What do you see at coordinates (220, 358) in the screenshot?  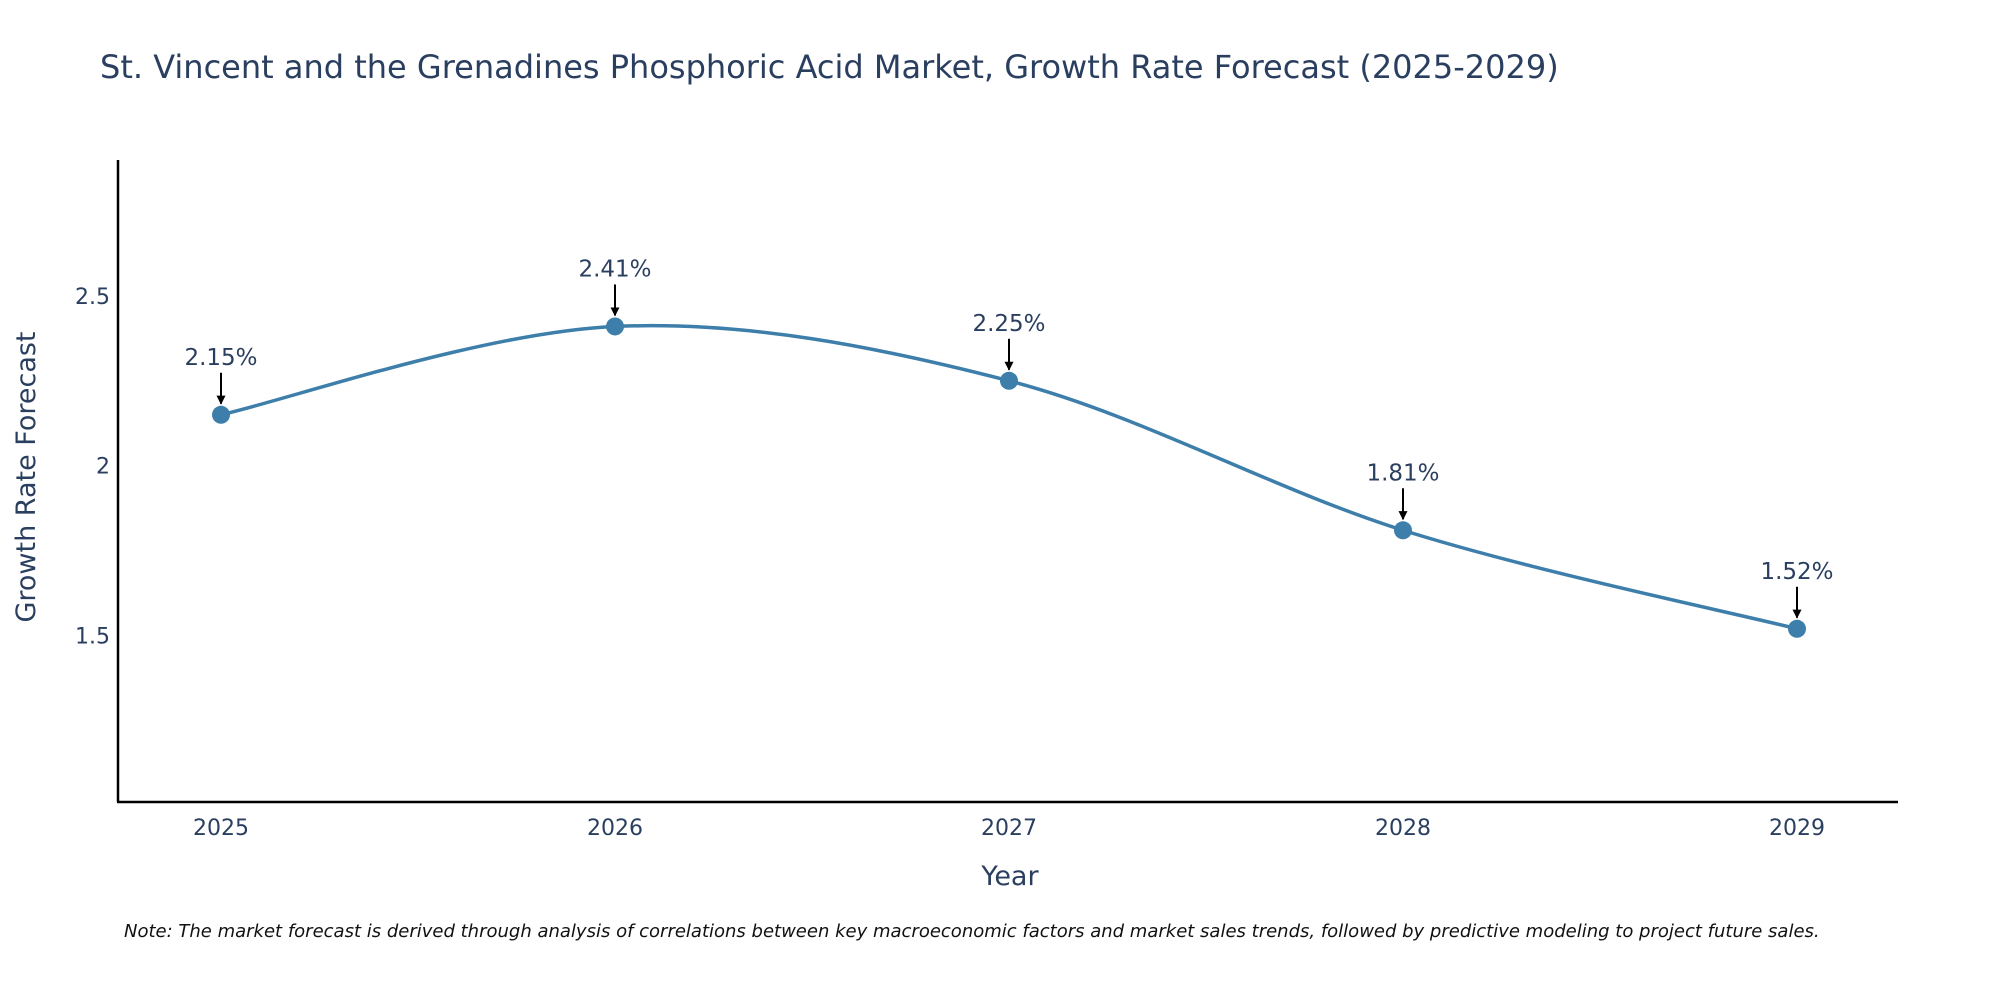 I see `data-label-2025: 2.15%` at bounding box center [220, 358].